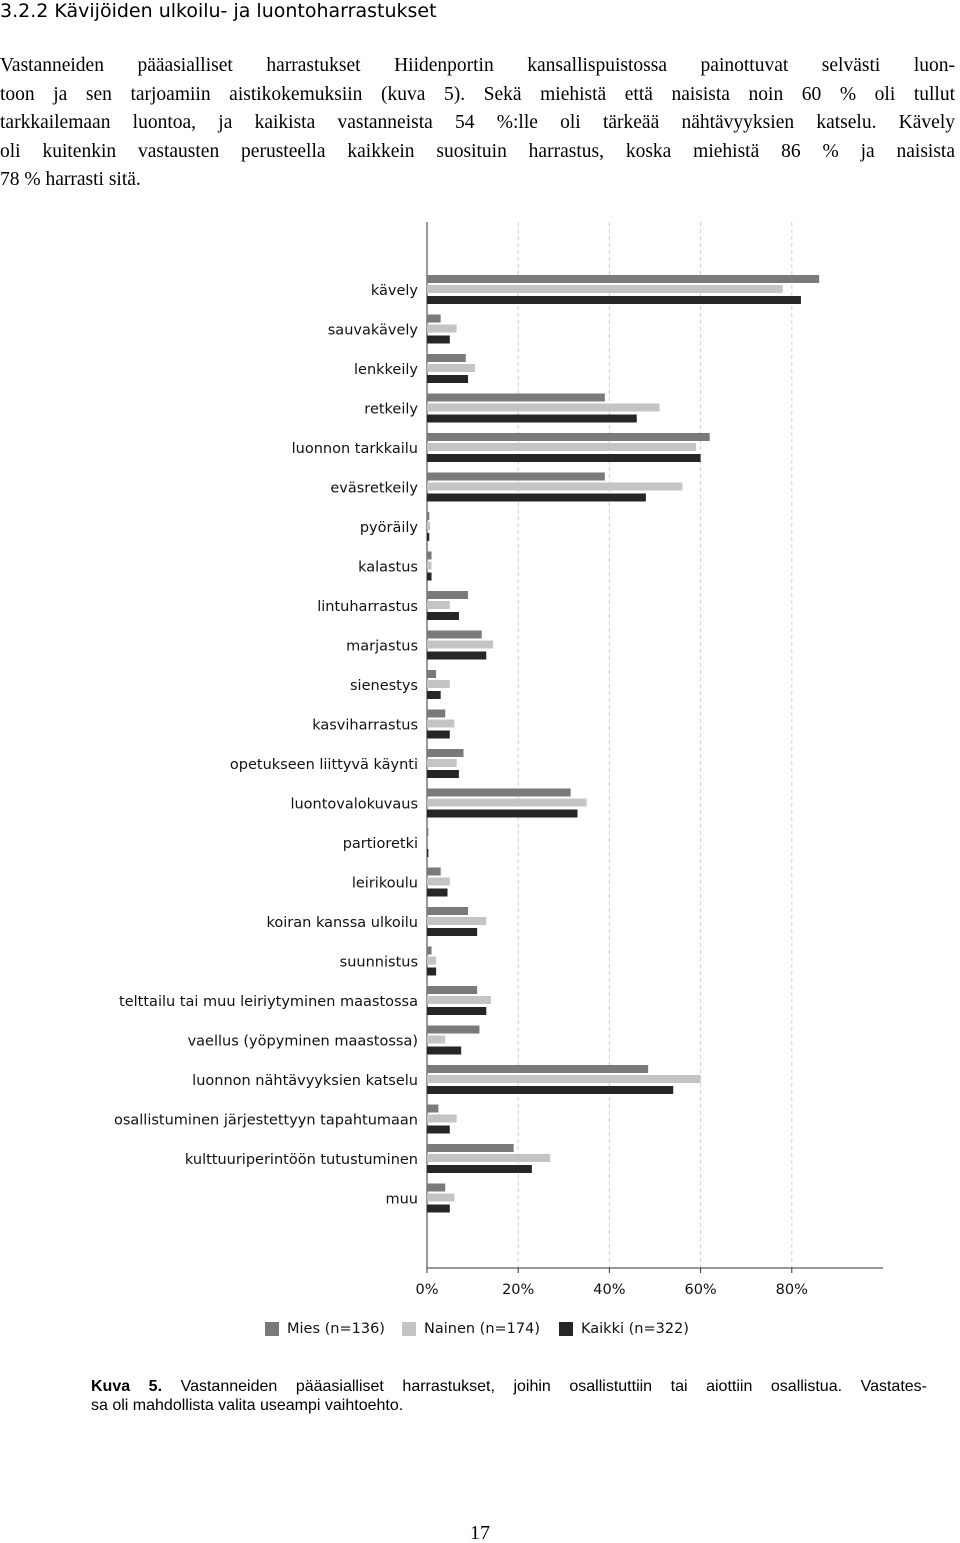  What do you see at coordinates (379, 963) in the screenshot?
I see `category-label: suunnistus` at bounding box center [379, 963].